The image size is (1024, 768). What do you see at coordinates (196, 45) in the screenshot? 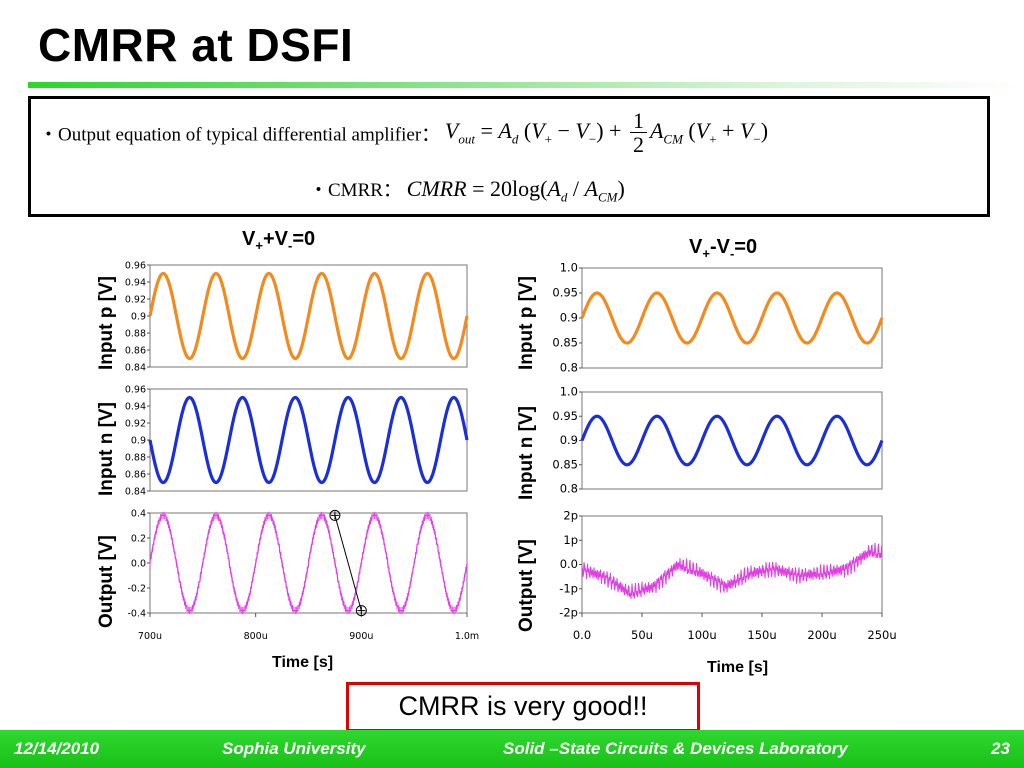
I see `slide-title: CMRR at DSFI` at bounding box center [196, 45].